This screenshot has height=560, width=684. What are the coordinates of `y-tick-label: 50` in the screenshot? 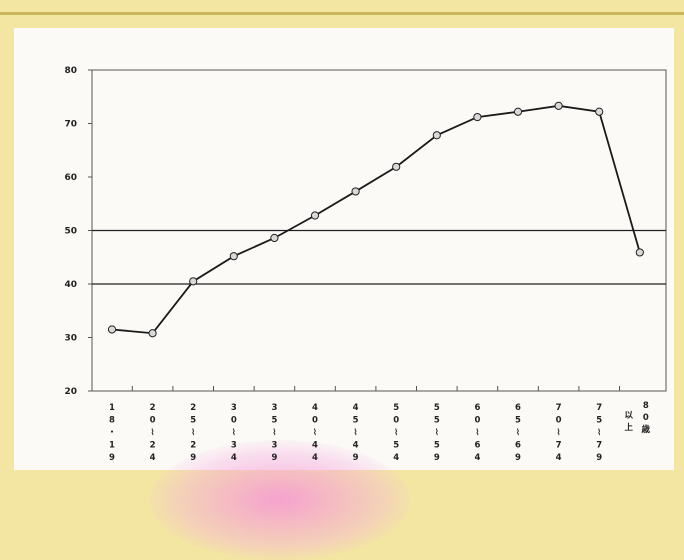 It's located at (70, 232).